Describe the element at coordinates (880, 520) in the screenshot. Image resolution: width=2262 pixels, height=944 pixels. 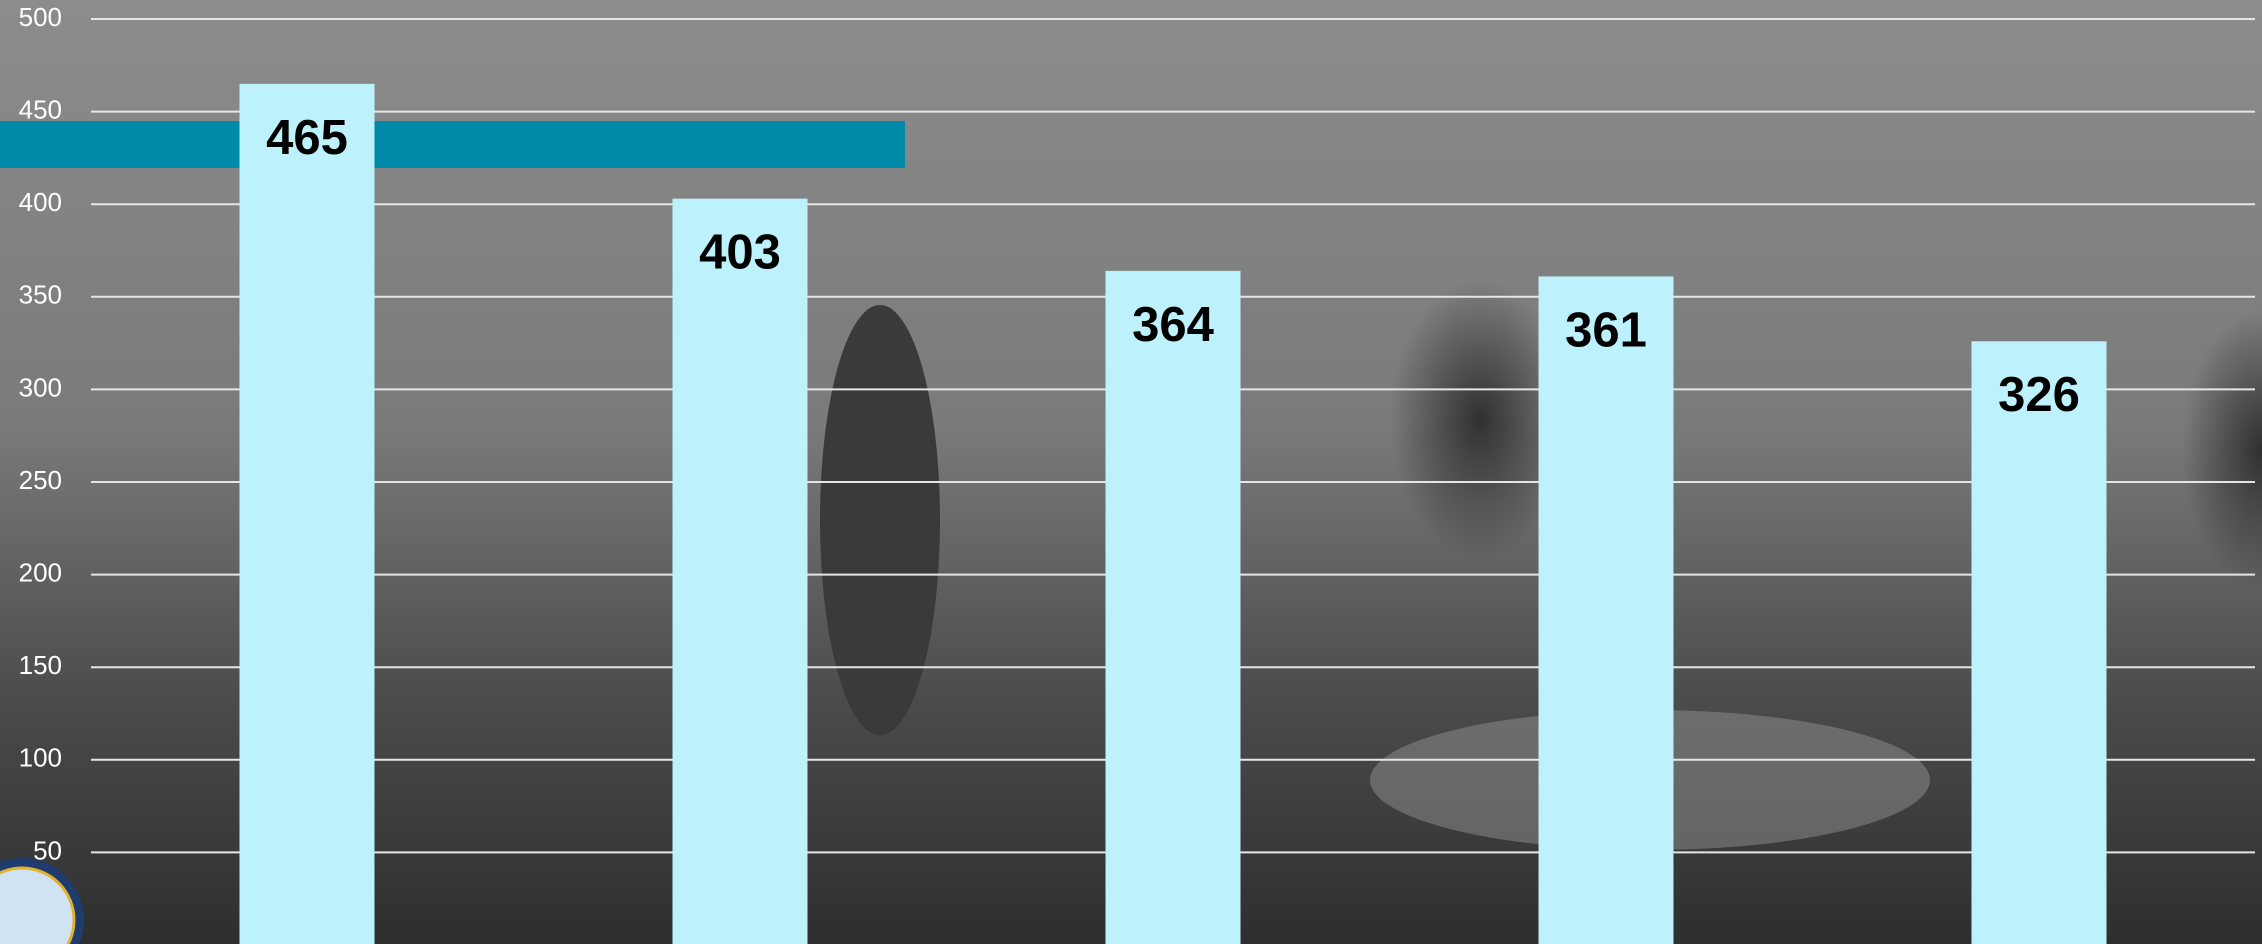
I see `background-coin` at that location.